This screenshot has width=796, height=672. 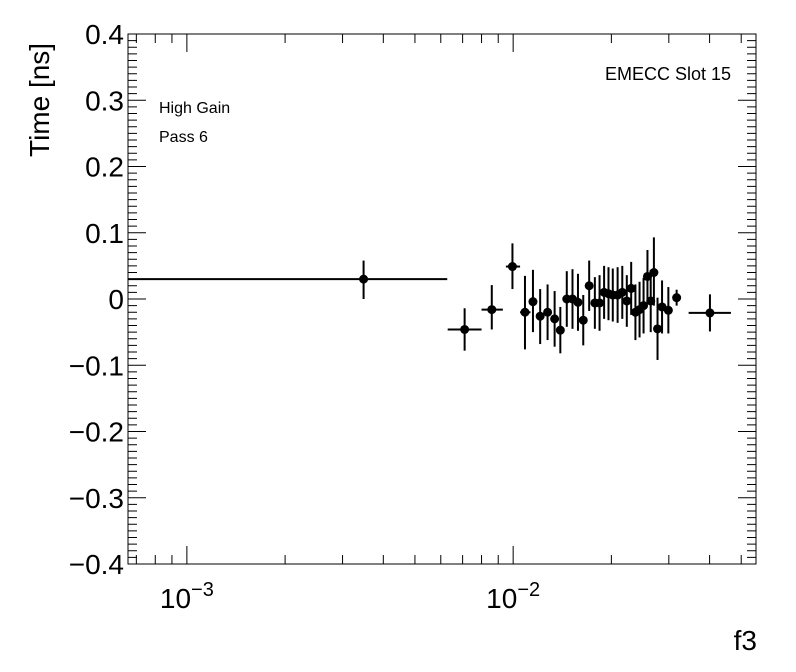 I want to click on y-tick-label: 0, so click(x=116, y=299).